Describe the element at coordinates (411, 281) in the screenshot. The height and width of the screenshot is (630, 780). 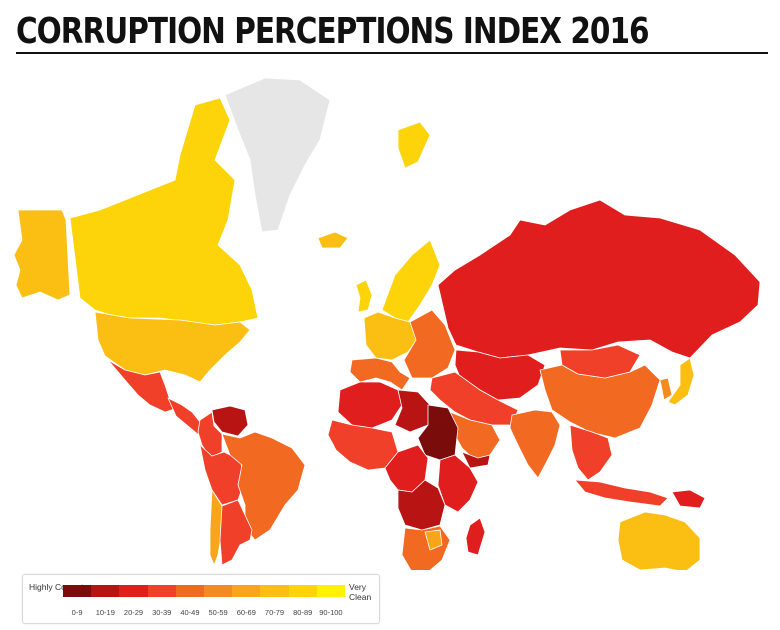
I see `region-scandinavia` at that location.